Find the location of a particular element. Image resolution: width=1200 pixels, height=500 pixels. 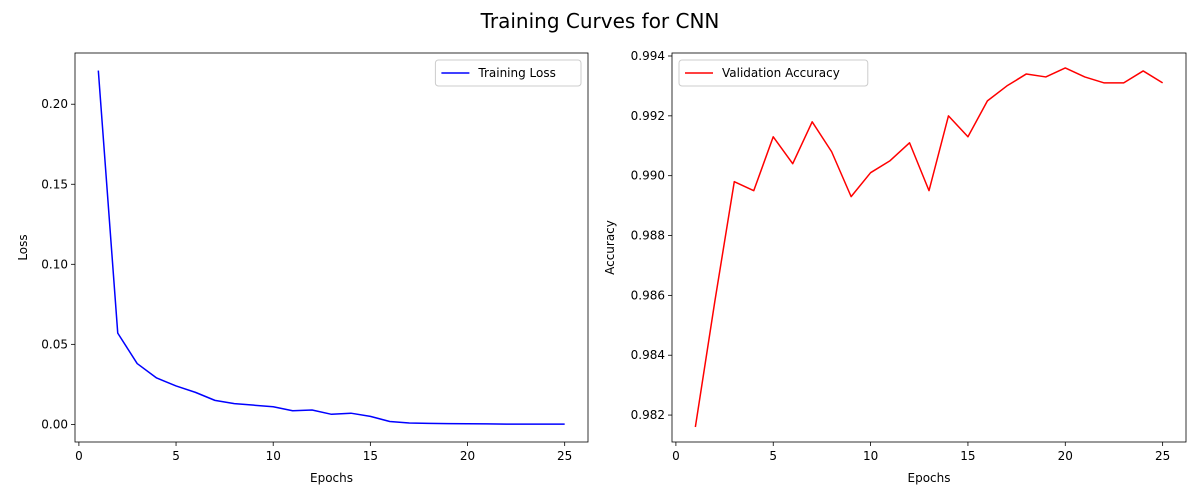

accuracy-y-axis-label: Accuracy is located at coordinates (610, 247).